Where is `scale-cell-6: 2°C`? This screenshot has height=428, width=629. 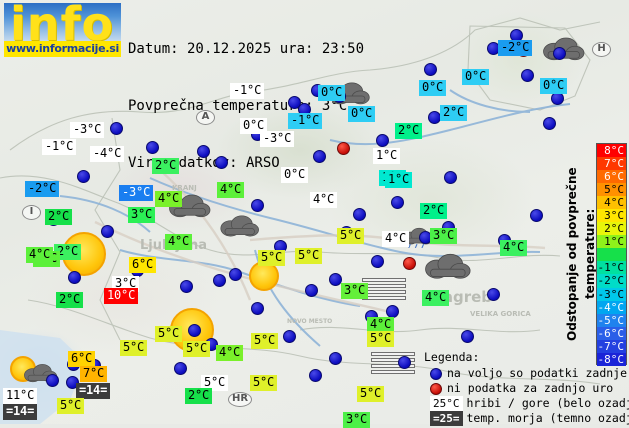
scale-cell-6: 2°C is located at coordinates (611, 228).